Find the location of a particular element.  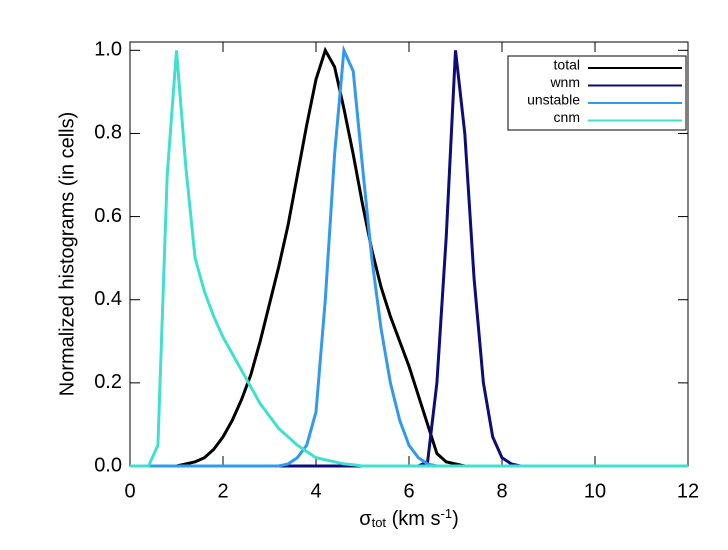

y-tick-label: 0.6 is located at coordinates (108, 216).